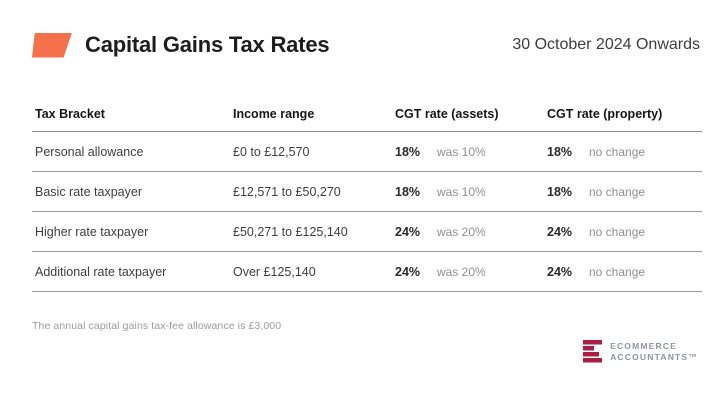  What do you see at coordinates (92, 231) in the screenshot?
I see `tax-bracket-cell: Higher rate taxpayer` at bounding box center [92, 231].